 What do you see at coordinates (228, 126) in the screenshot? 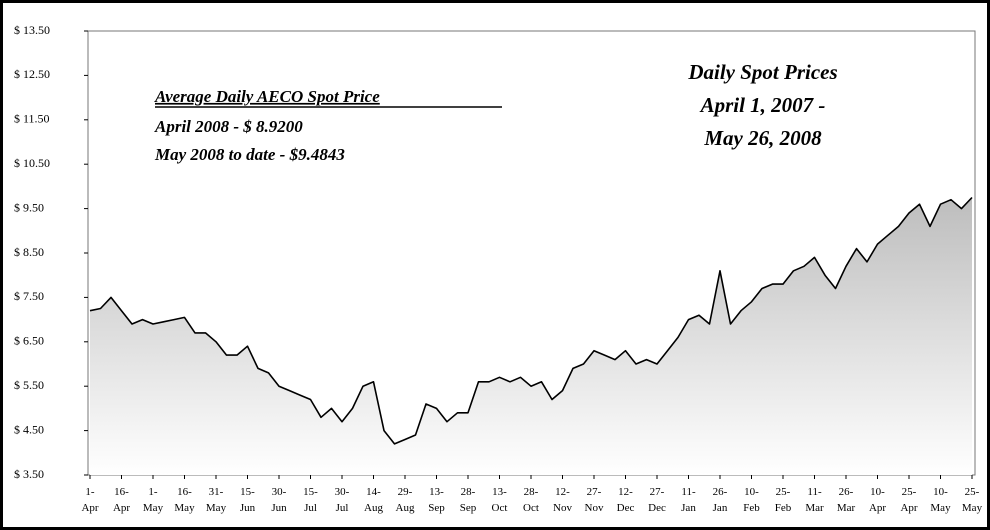
I see `annotation-line: April 2008 - $ 8.9200` at bounding box center [228, 126].